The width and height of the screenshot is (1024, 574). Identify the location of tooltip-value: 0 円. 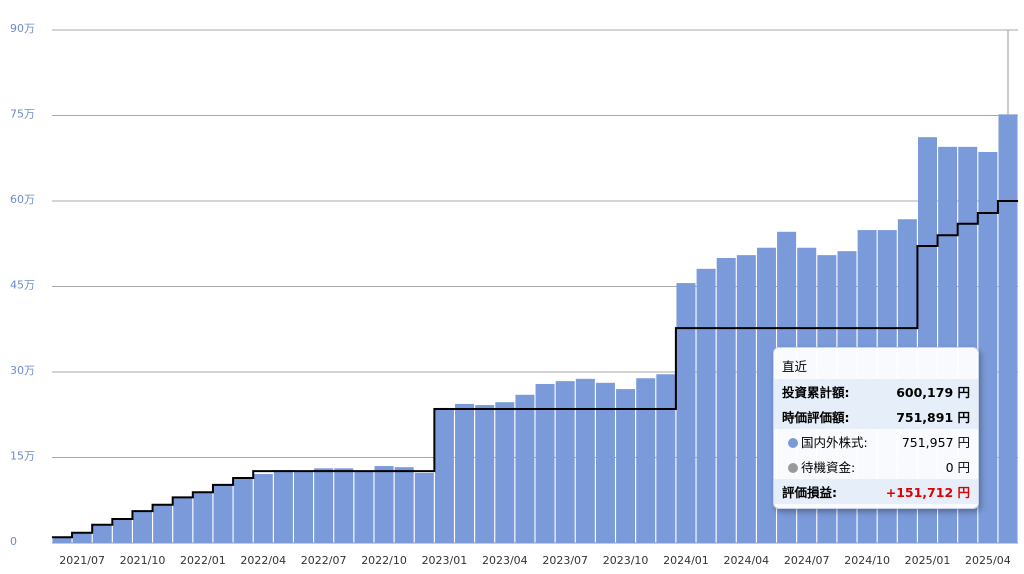
(957, 467).